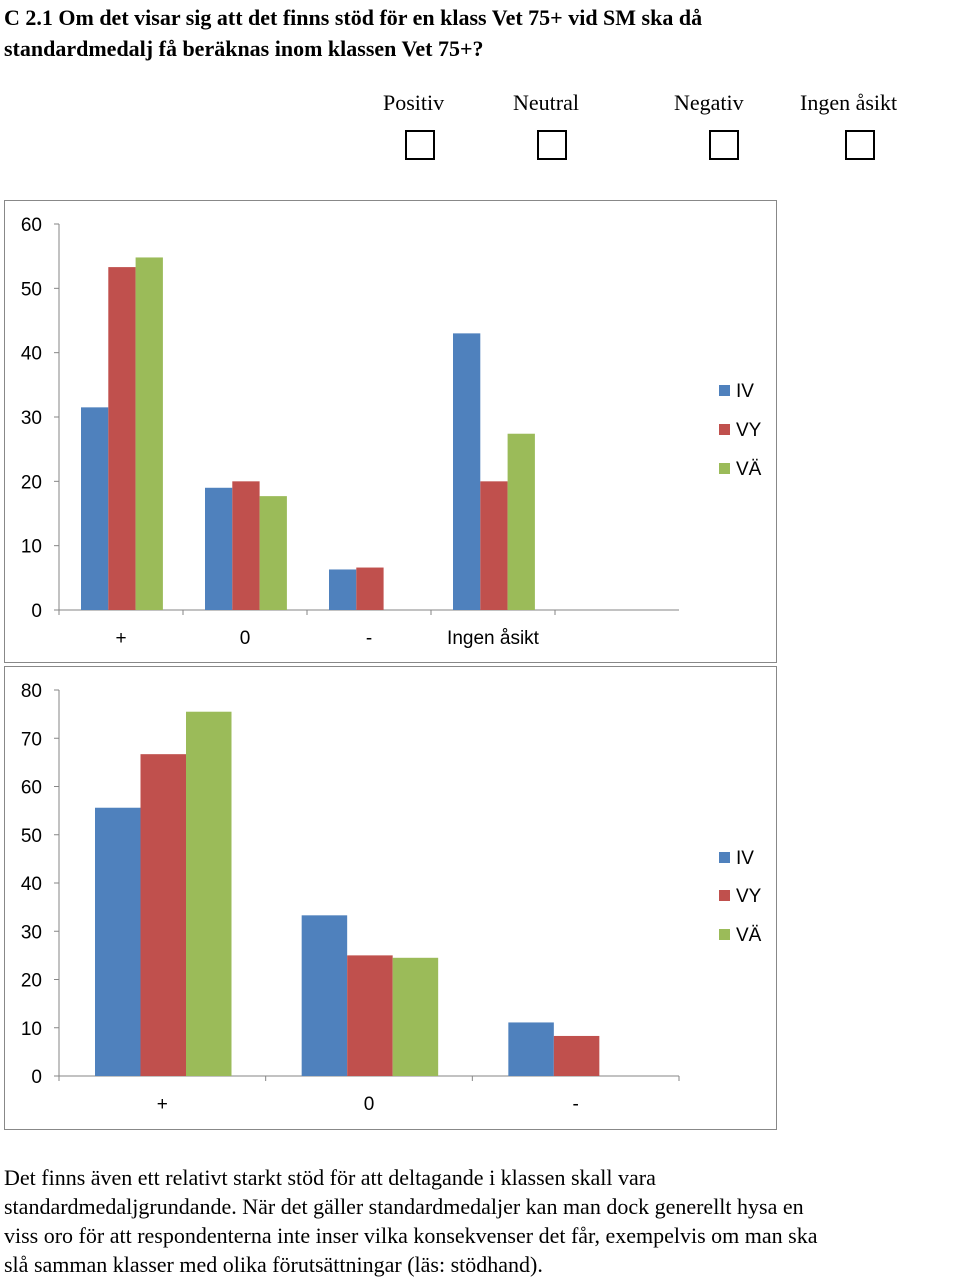 Image resolution: width=960 pixels, height=1281 pixels. Describe the element at coordinates (552, 145) in the screenshot. I see `option-neutral-checkbox` at that location.